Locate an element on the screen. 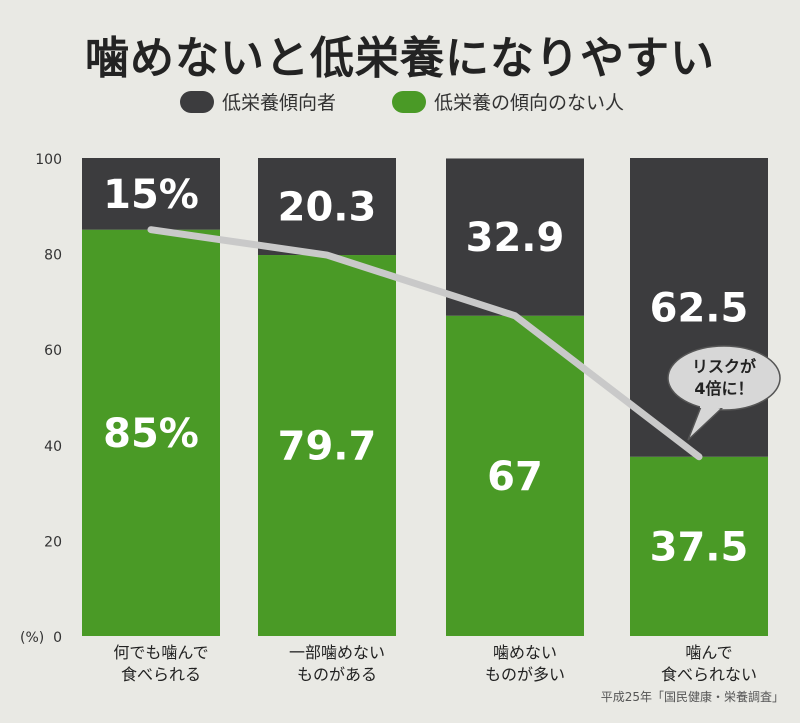 The height and width of the screenshot is (723, 800). data-label-dark: 20.3 is located at coordinates (327, 208).